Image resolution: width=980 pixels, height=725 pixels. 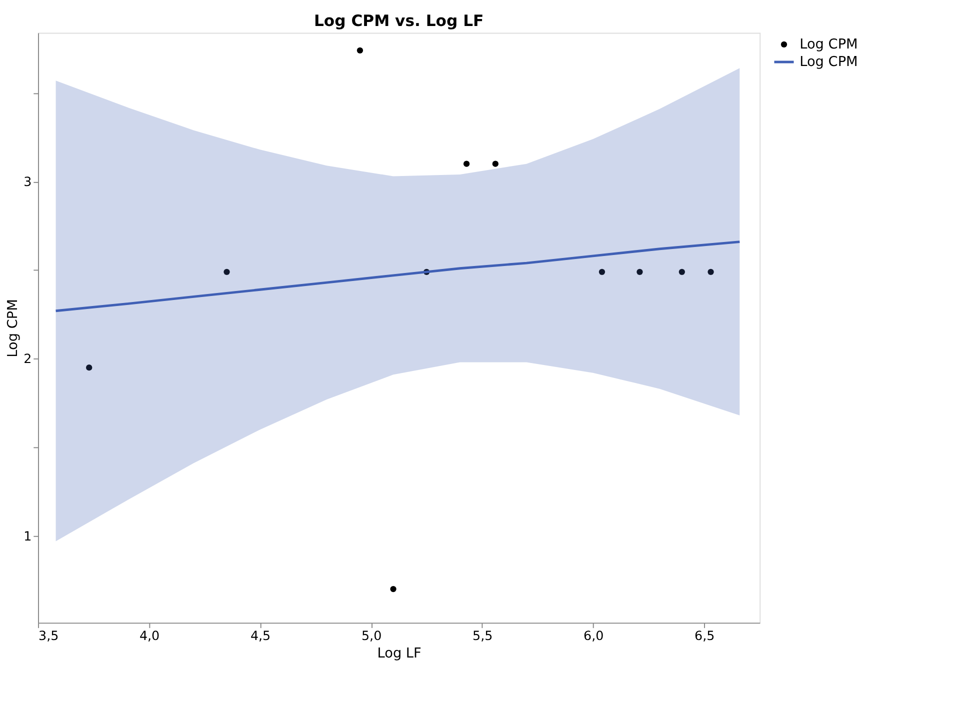 What do you see at coordinates (28, 536) in the screenshot?
I see `y-tick-label: 1` at bounding box center [28, 536].